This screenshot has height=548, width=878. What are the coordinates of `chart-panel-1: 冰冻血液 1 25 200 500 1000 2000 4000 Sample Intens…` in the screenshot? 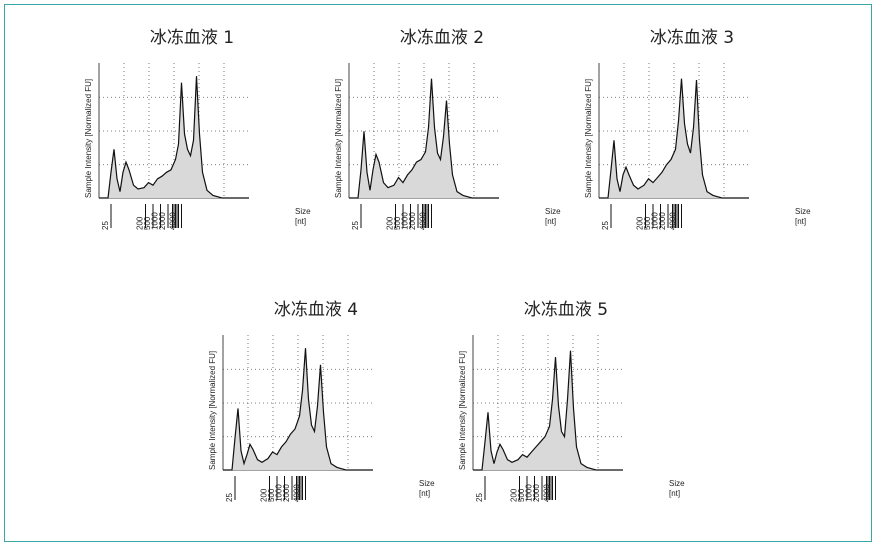 It's located at (194, 148).